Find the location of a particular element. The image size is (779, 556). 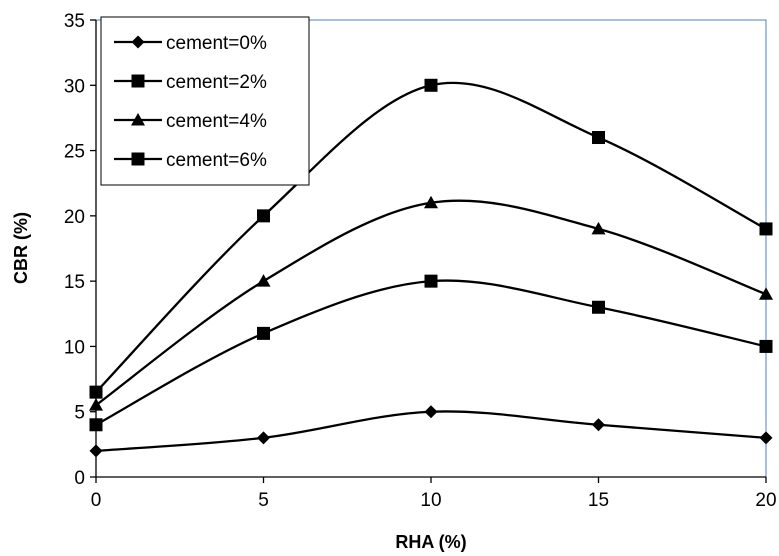

legend-item: cement=6% is located at coordinates (190, 160).